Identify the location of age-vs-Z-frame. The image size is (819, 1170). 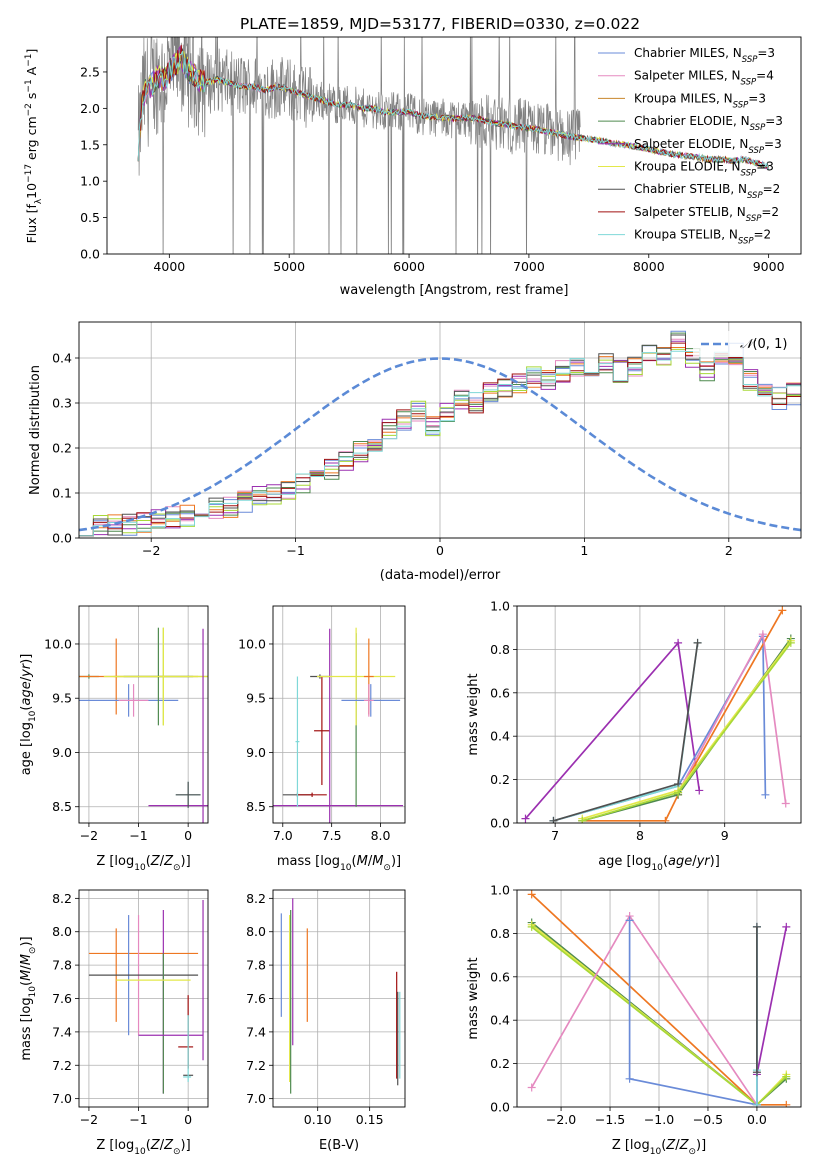
(143, 714).